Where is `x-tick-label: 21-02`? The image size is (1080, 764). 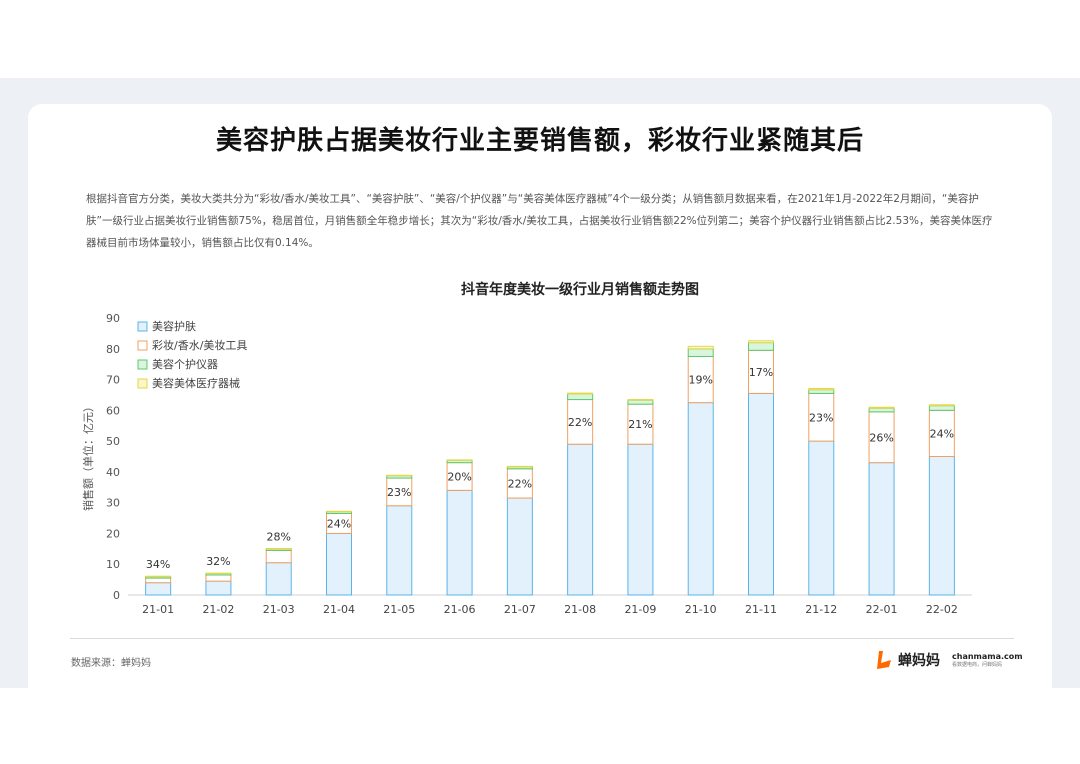 x-tick-label: 21-02 is located at coordinates (218, 609).